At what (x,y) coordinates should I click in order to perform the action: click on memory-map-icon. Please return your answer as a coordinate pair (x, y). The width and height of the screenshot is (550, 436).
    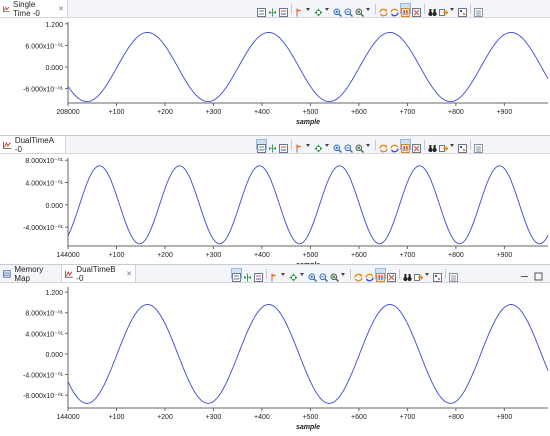
    Looking at the image, I should click on (7, 273).